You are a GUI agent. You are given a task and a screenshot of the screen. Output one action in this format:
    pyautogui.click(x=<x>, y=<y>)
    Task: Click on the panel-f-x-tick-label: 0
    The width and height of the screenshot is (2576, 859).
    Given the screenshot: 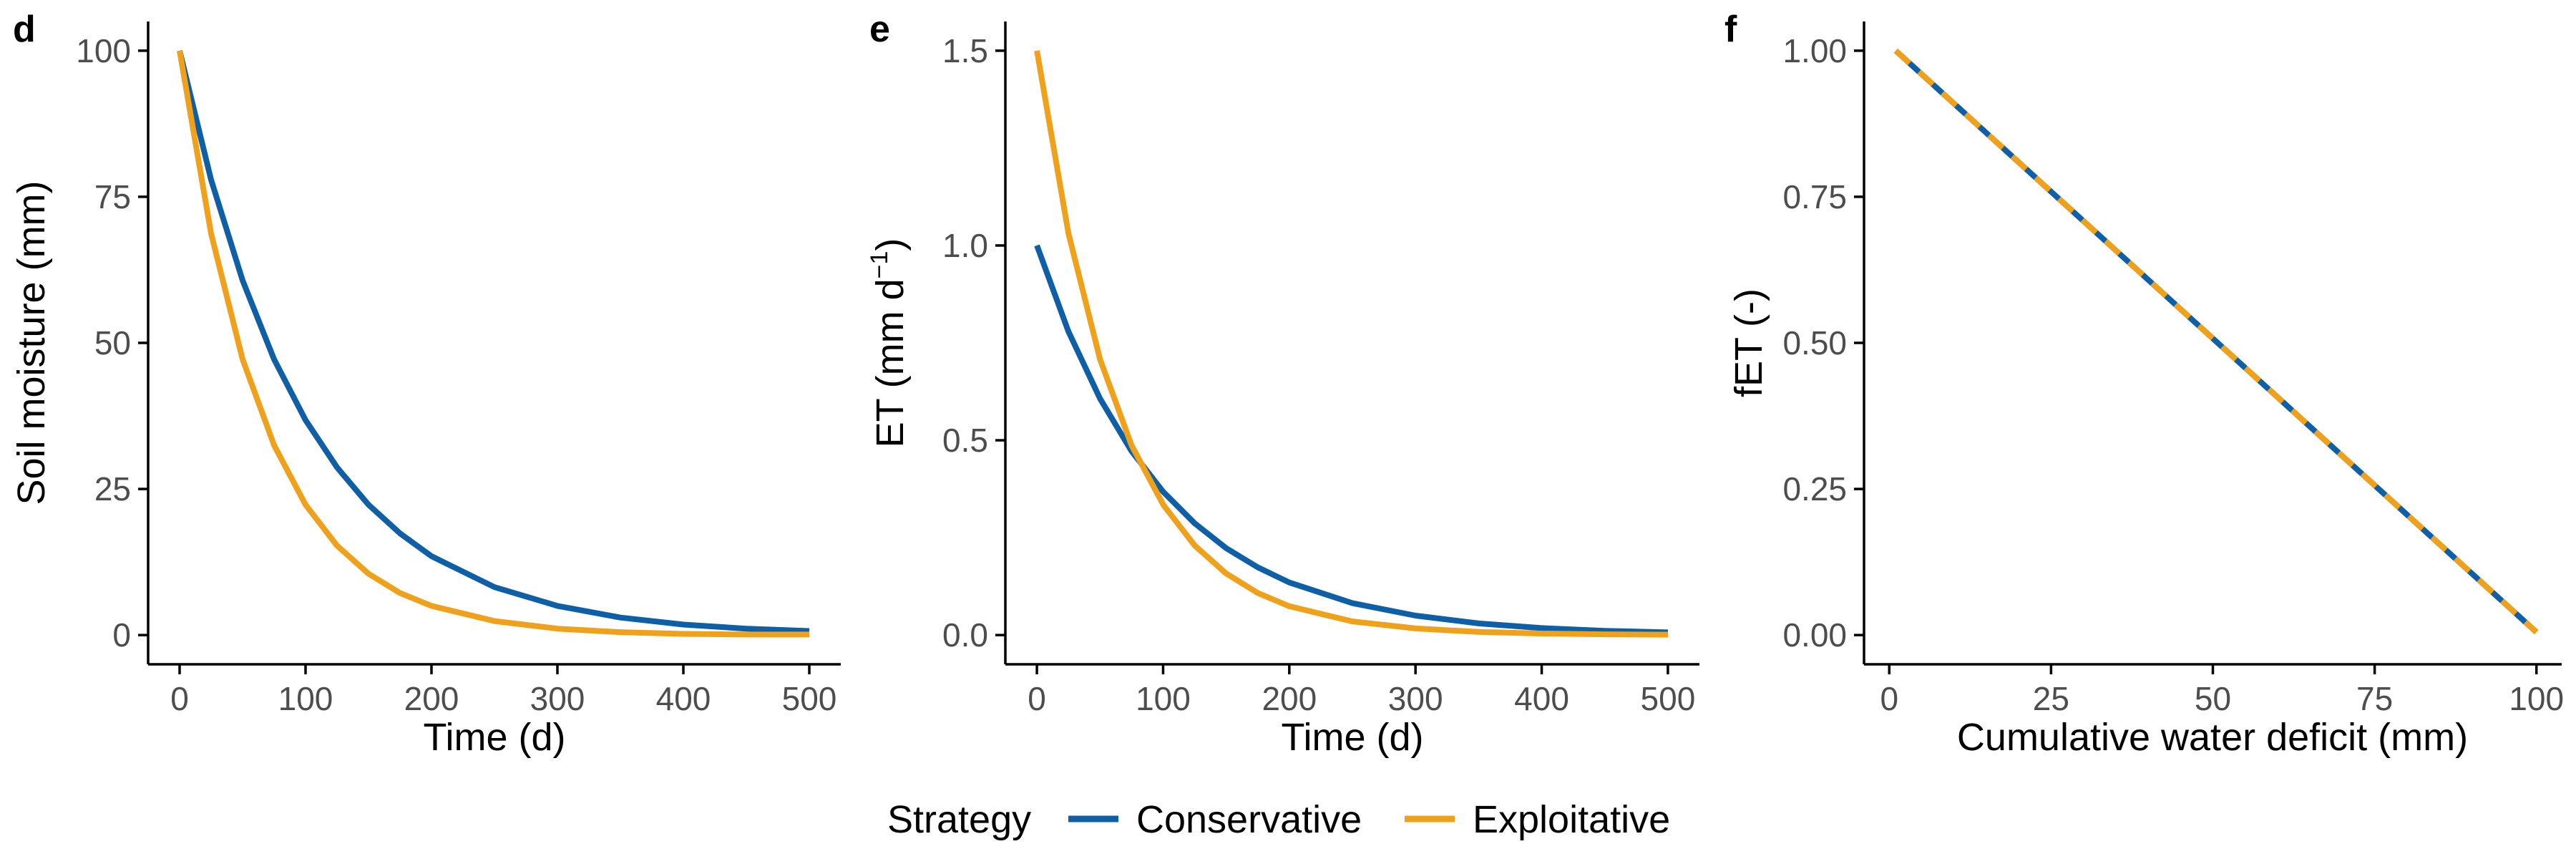 What is the action you would take?
    pyautogui.click(x=1889, y=698)
    